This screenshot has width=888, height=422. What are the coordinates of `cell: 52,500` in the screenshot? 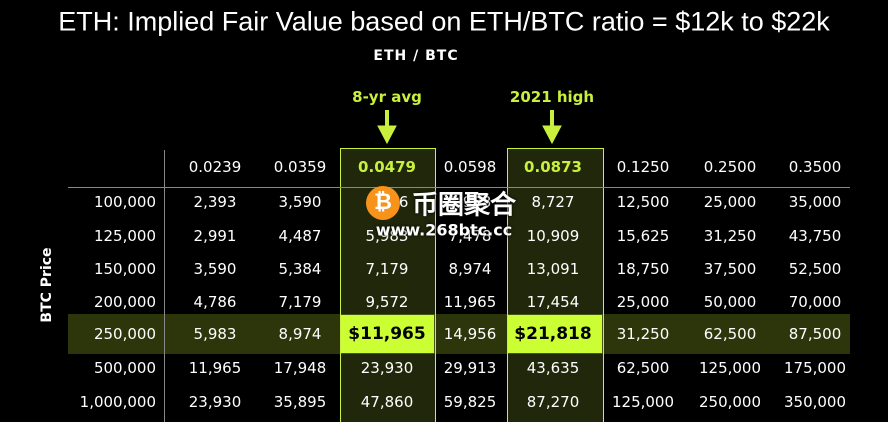 It's located at (815, 269).